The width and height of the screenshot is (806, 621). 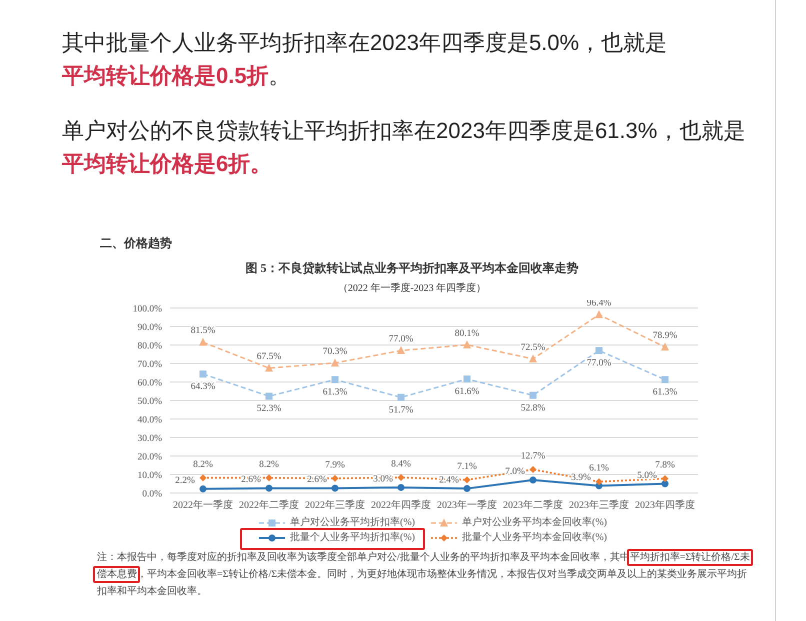 What do you see at coordinates (149, 327) in the screenshot?
I see `y-tick-label: 90.0%` at bounding box center [149, 327].